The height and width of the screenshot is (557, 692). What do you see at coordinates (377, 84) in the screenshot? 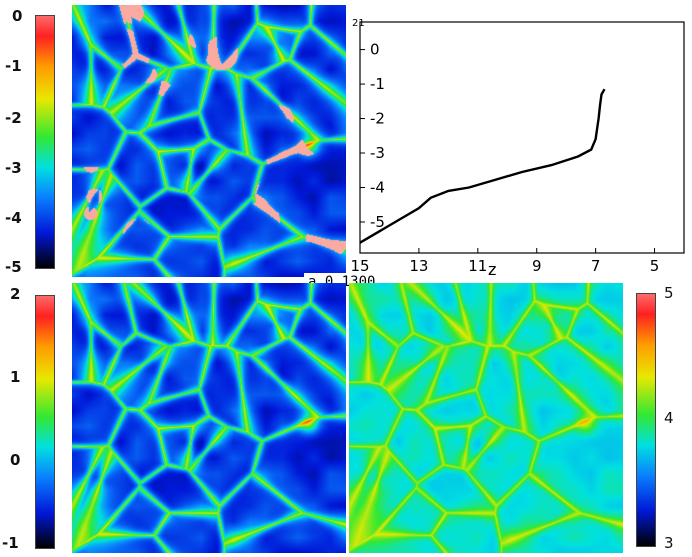
I see `y-tick-label: -1` at bounding box center [377, 84].